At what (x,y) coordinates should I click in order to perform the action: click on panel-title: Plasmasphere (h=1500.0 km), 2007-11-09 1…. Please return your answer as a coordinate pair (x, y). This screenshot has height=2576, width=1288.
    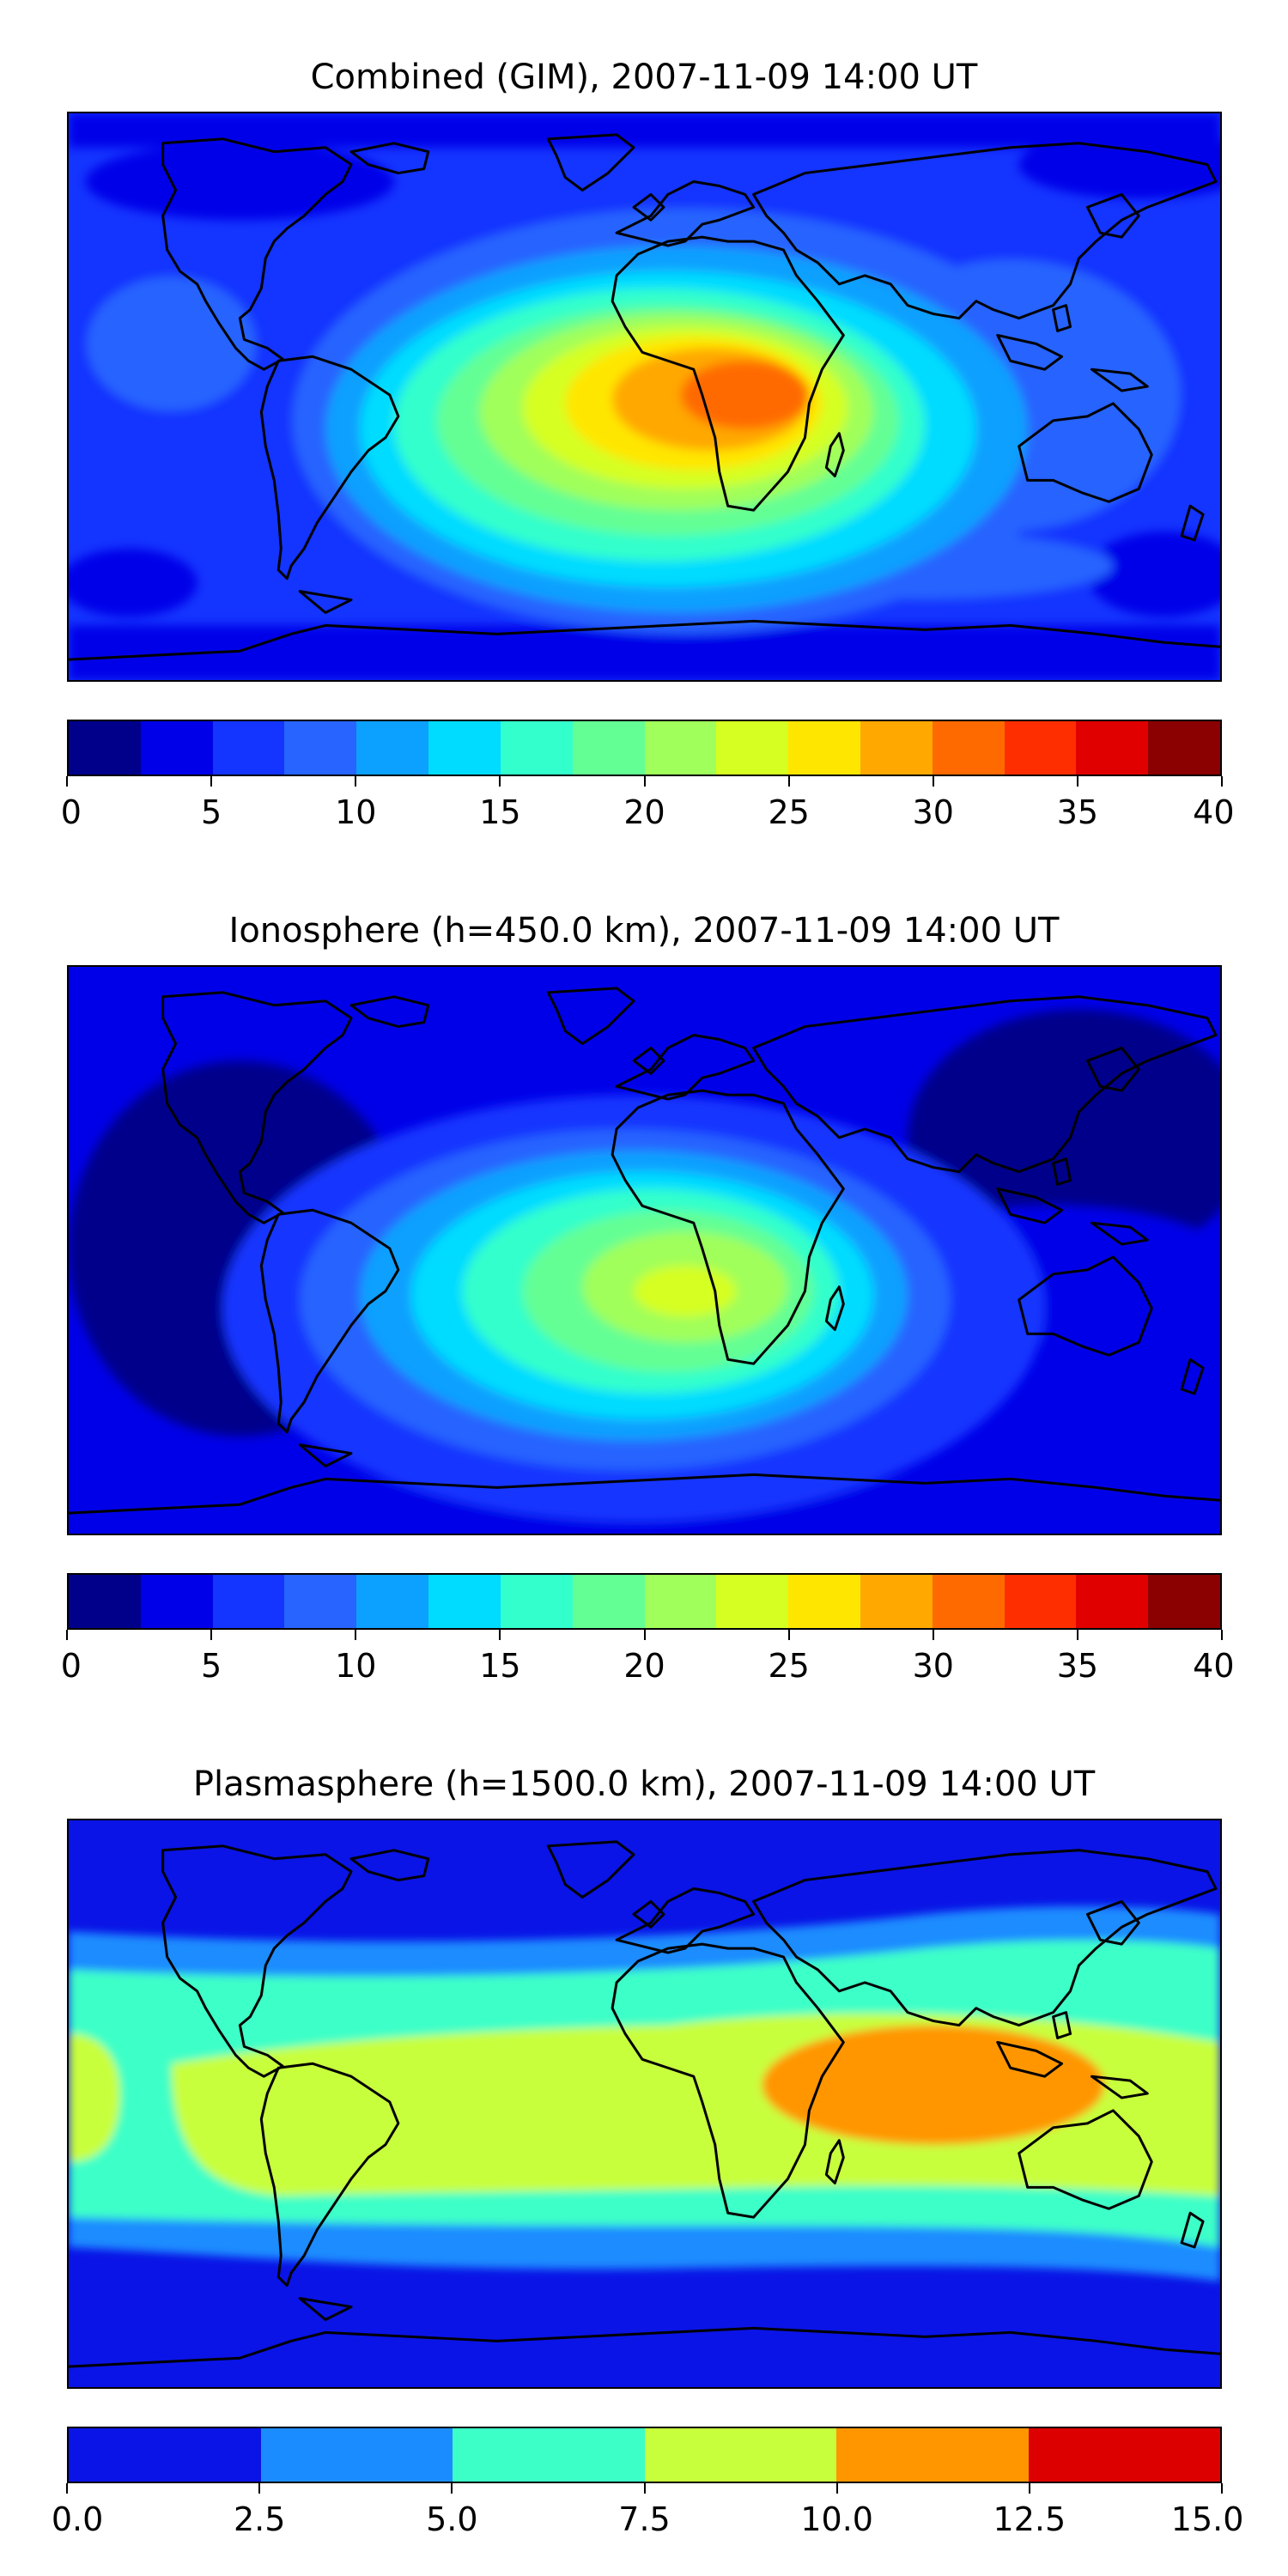
    Looking at the image, I should click on (644, 1784).